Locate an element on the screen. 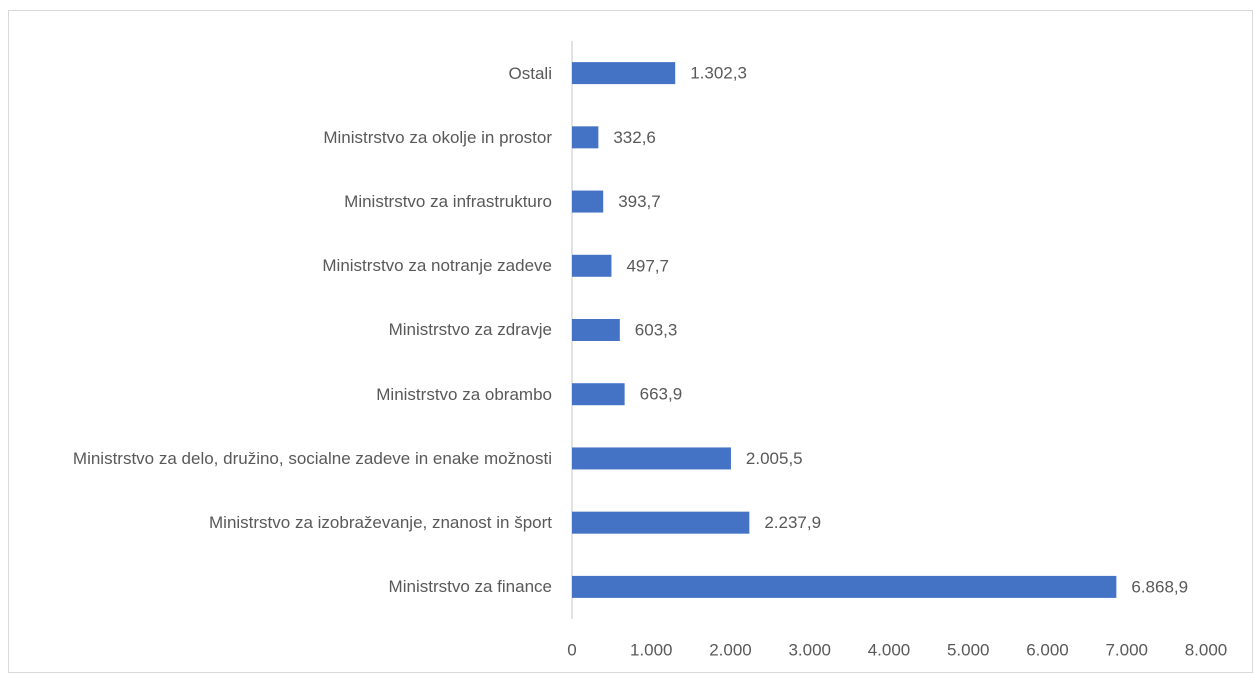  x-tick-label: 8.000 is located at coordinates (1206, 649).